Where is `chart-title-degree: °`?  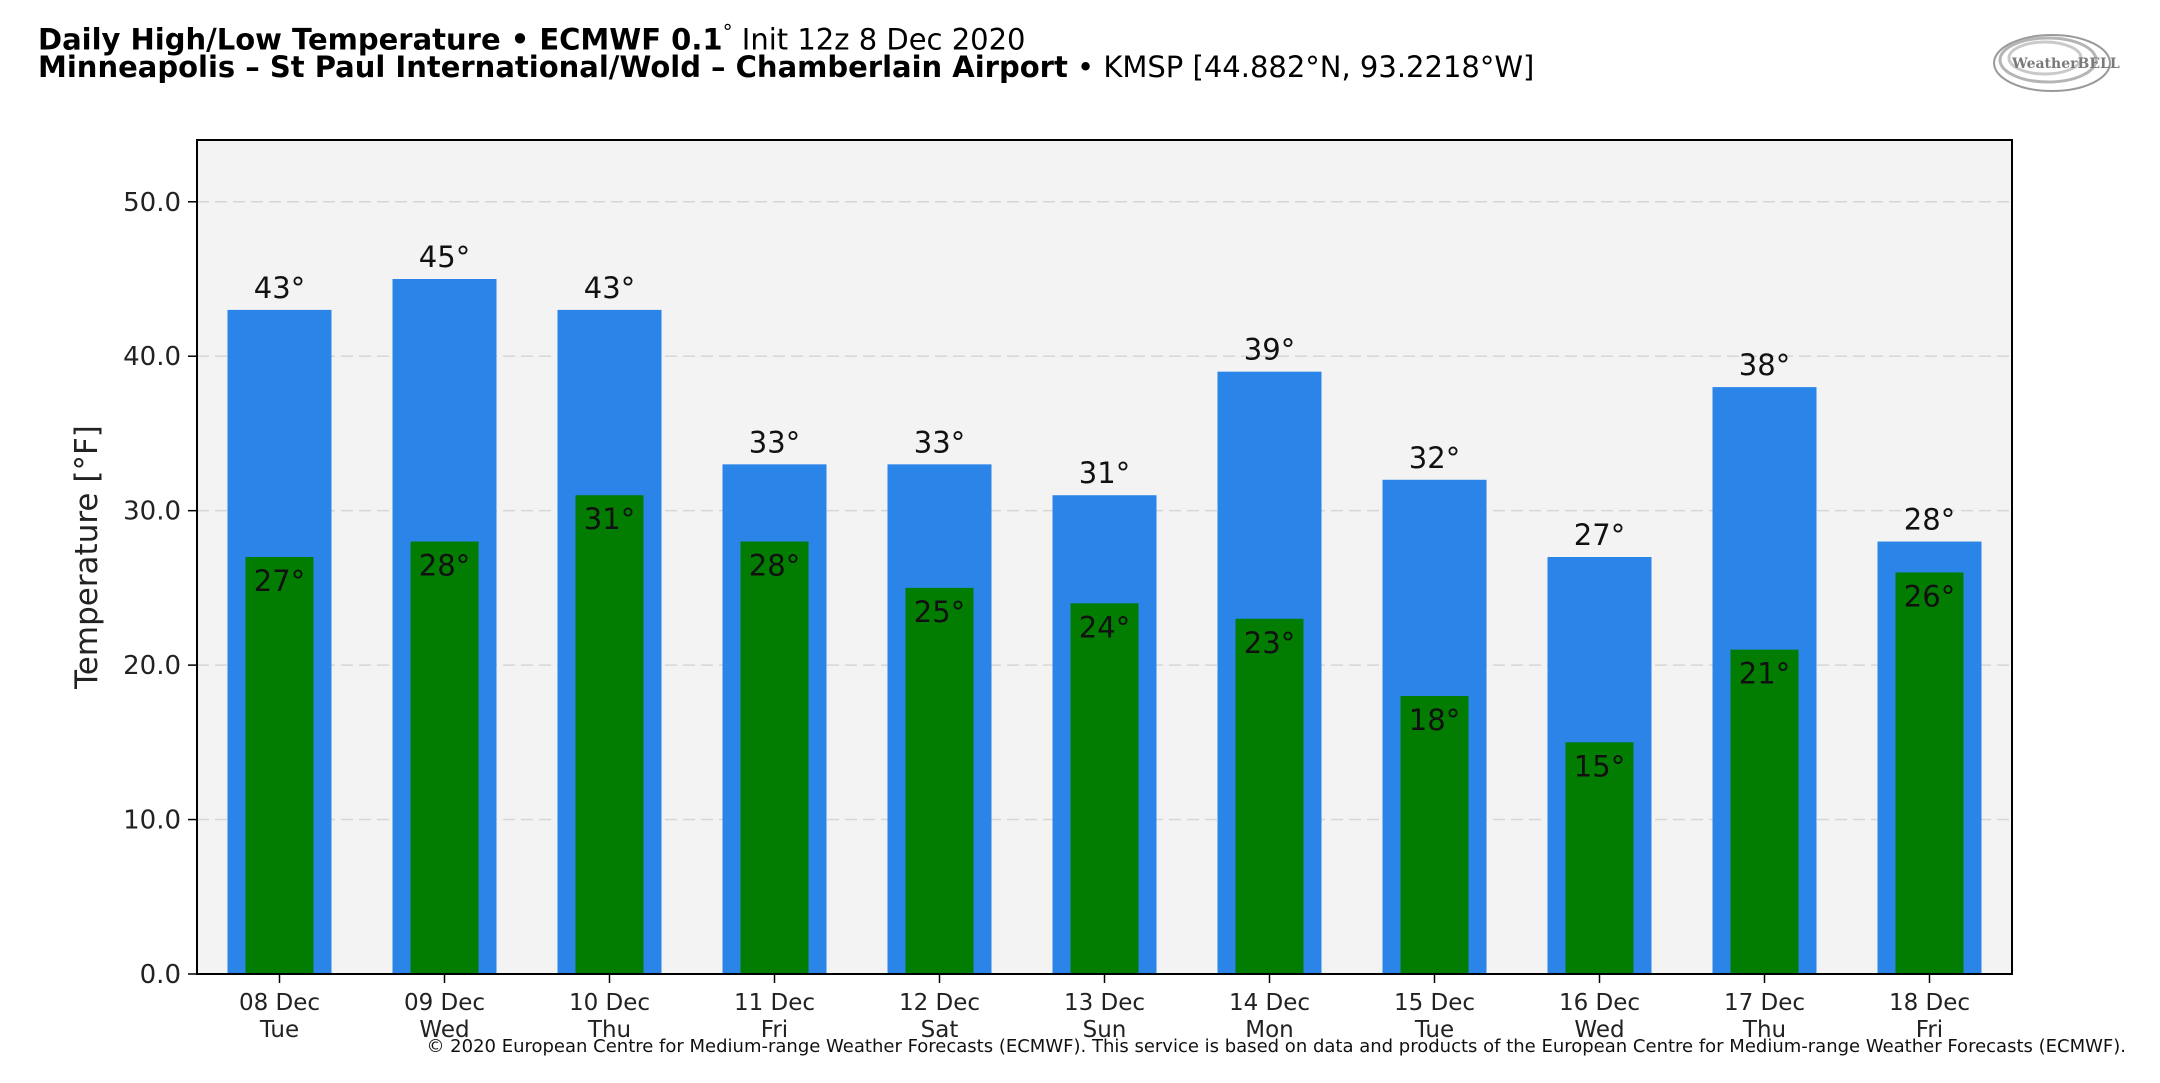 chart-title-degree: ° is located at coordinates (727, 32).